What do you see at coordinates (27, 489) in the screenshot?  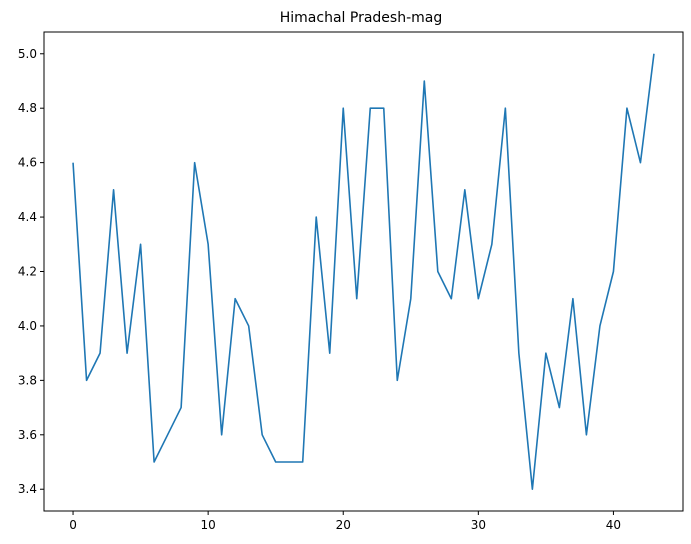 I see `y-tick-label: 3.4` at bounding box center [27, 489].